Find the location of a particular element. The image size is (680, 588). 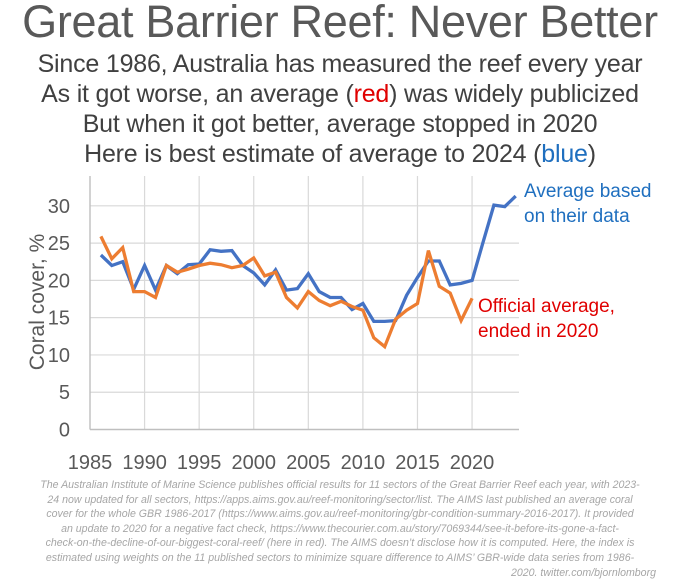

x-tick-label: 2020 is located at coordinates (472, 463).